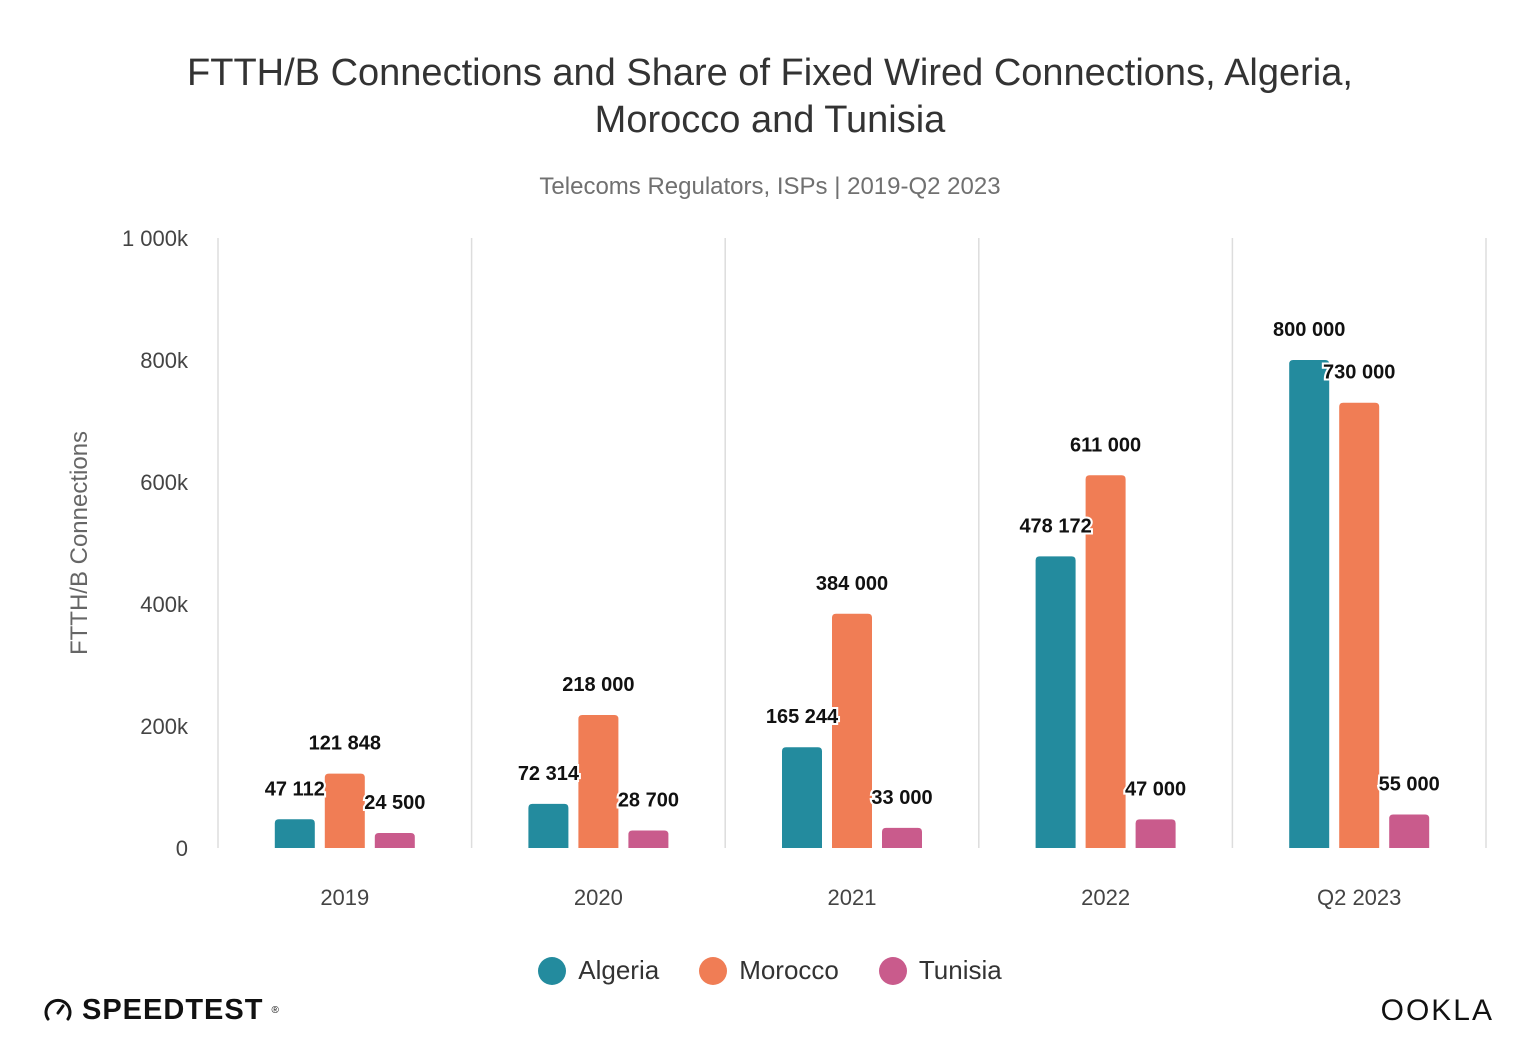 The image size is (1540, 1062). What do you see at coordinates (619, 970) in the screenshot?
I see `legend-label-algeria: Algeria` at bounding box center [619, 970].